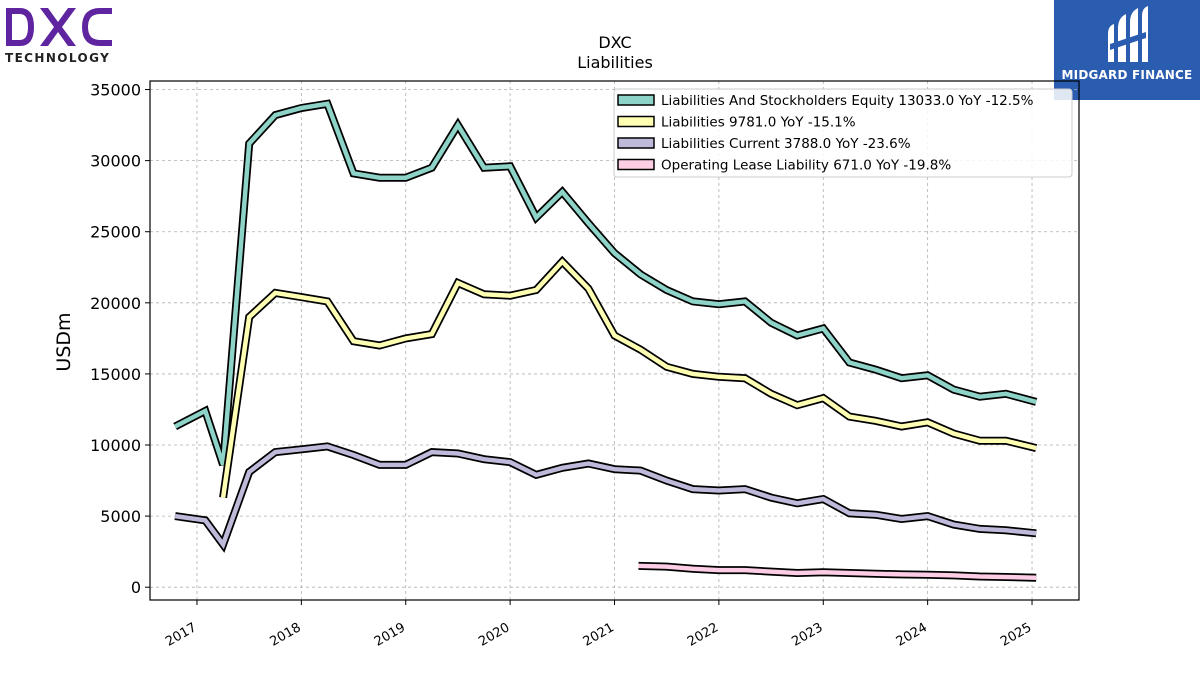  What do you see at coordinates (1128, 34) in the screenshot?
I see `midgard-emblem-icon` at bounding box center [1128, 34].